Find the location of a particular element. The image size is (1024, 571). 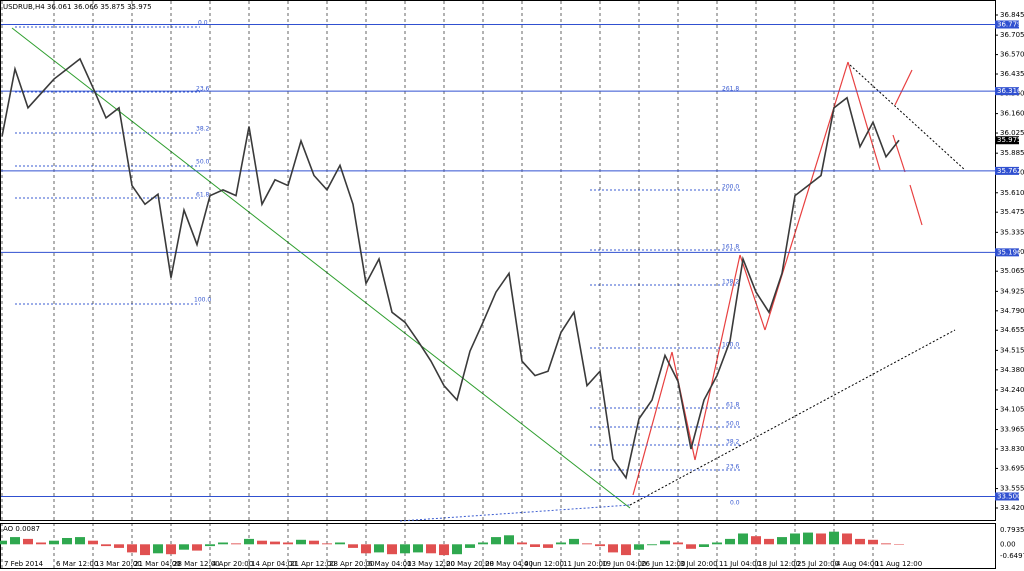

y-tick-label: 36.845 is located at coordinates (1012, 15).